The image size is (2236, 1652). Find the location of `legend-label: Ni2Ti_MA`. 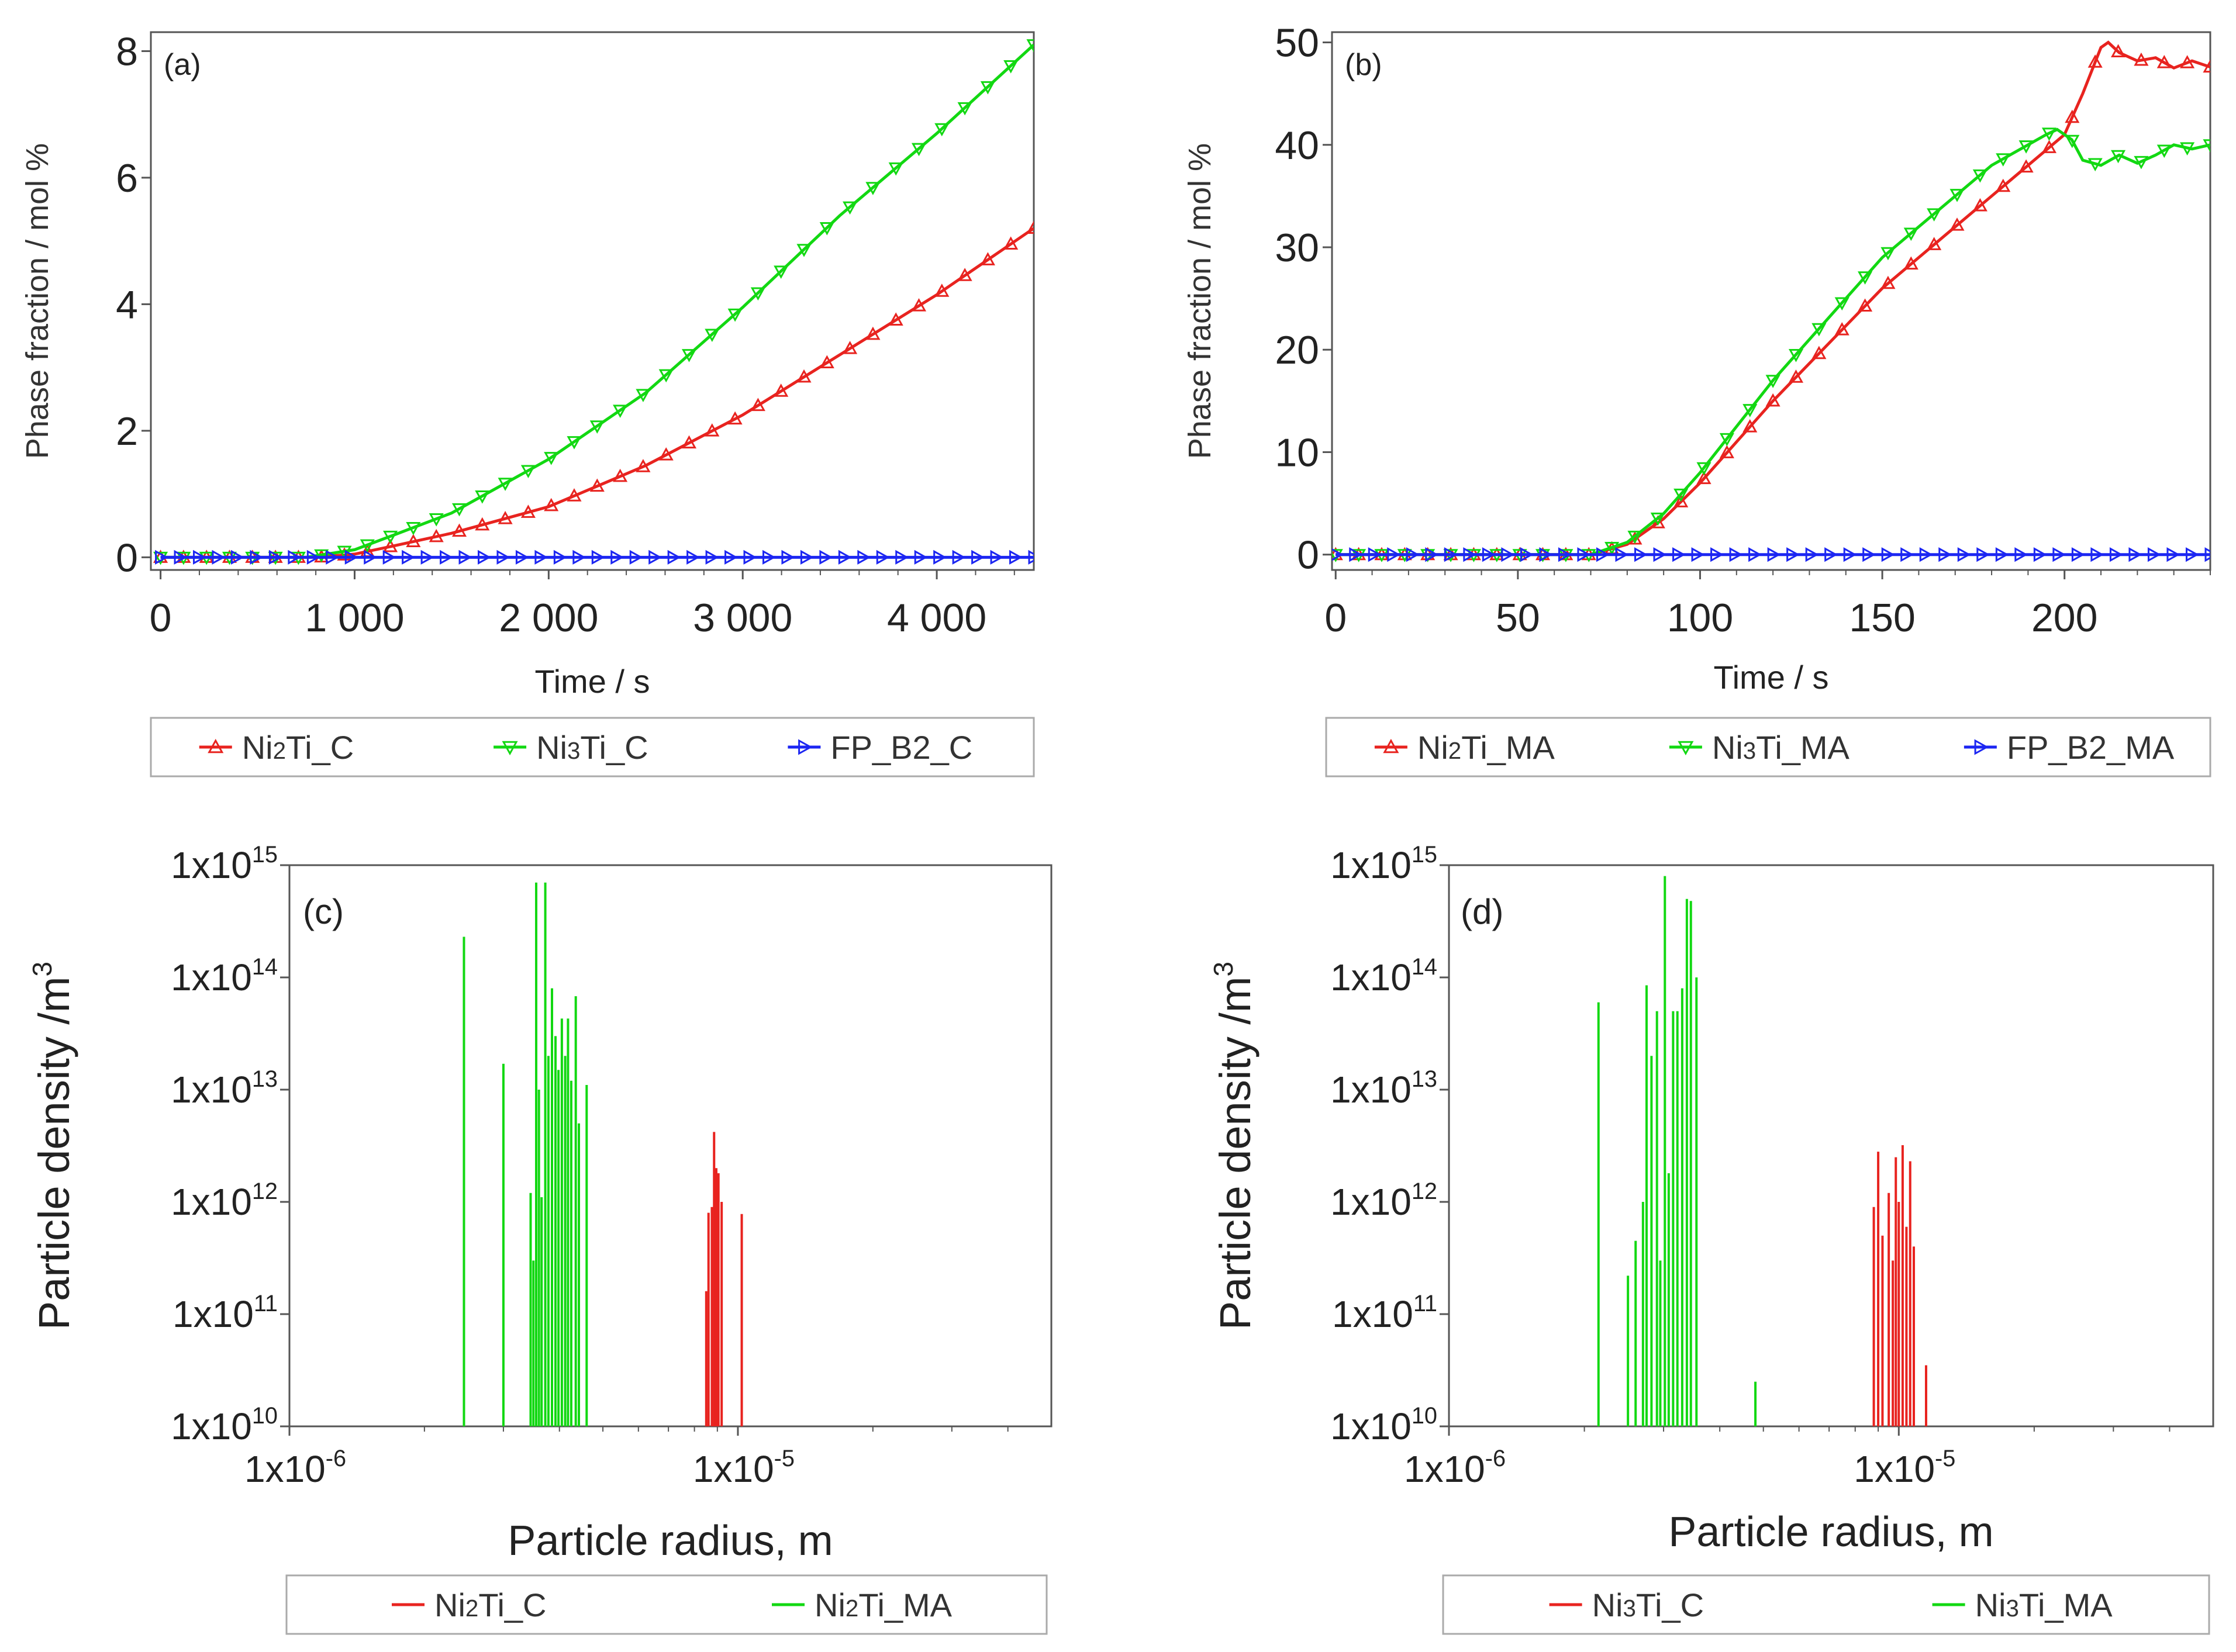

legend-label: Ni2Ti_MA is located at coordinates (1486, 747).